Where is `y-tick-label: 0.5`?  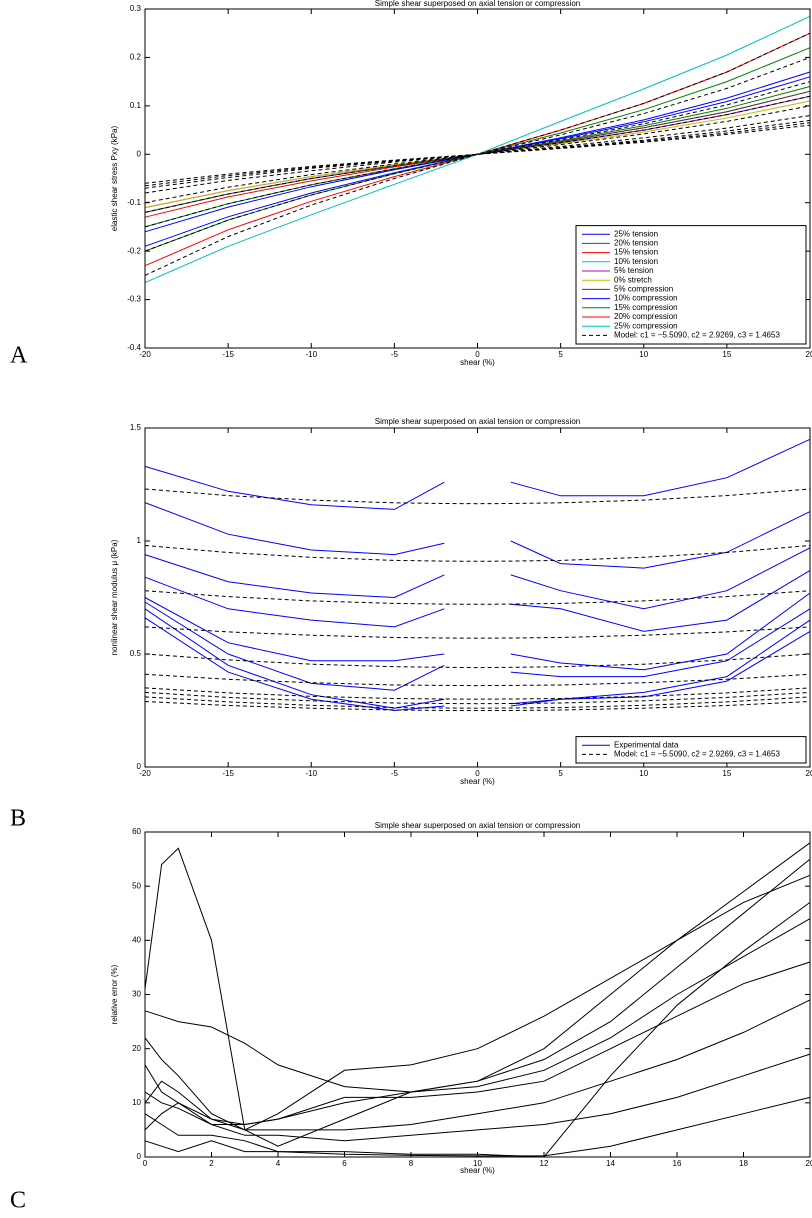
y-tick-label: 0.5 is located at coordinates (136, 653).